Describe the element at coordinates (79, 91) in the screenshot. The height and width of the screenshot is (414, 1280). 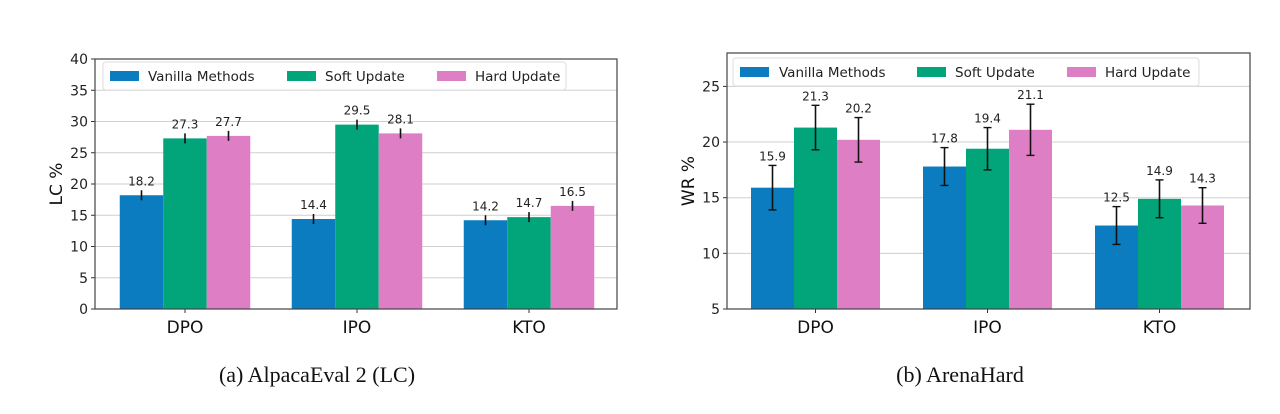
I see `y-tick-label: 35` at that location.